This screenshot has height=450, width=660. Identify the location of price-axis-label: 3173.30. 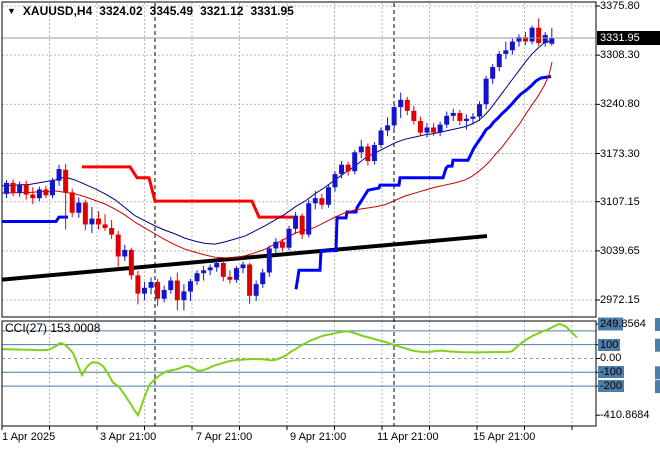
(620, 153).